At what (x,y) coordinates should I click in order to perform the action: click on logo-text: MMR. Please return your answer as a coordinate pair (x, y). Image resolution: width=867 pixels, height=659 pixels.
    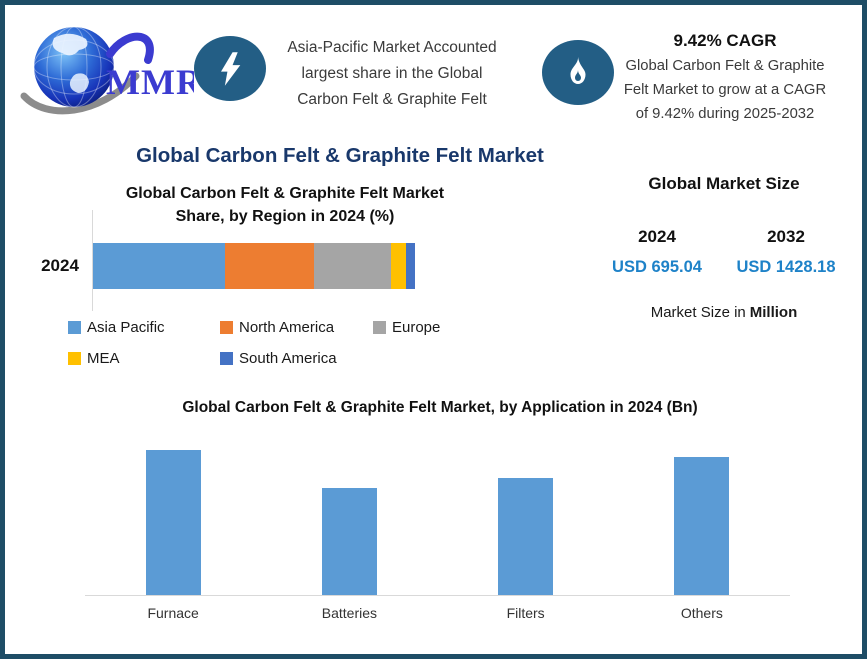
    Looking at the image, I should click on (150, 82).